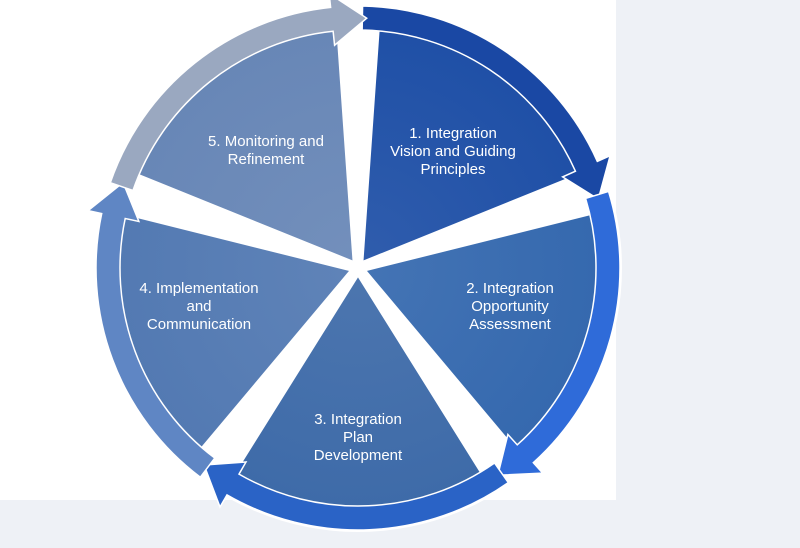 This screenshot has width=800, height=548. What do you see at coordinates (358, 437) in the screenshot?
I see `step-3-label: 3. Integration Plan Development` at bounding box center [358, 437].